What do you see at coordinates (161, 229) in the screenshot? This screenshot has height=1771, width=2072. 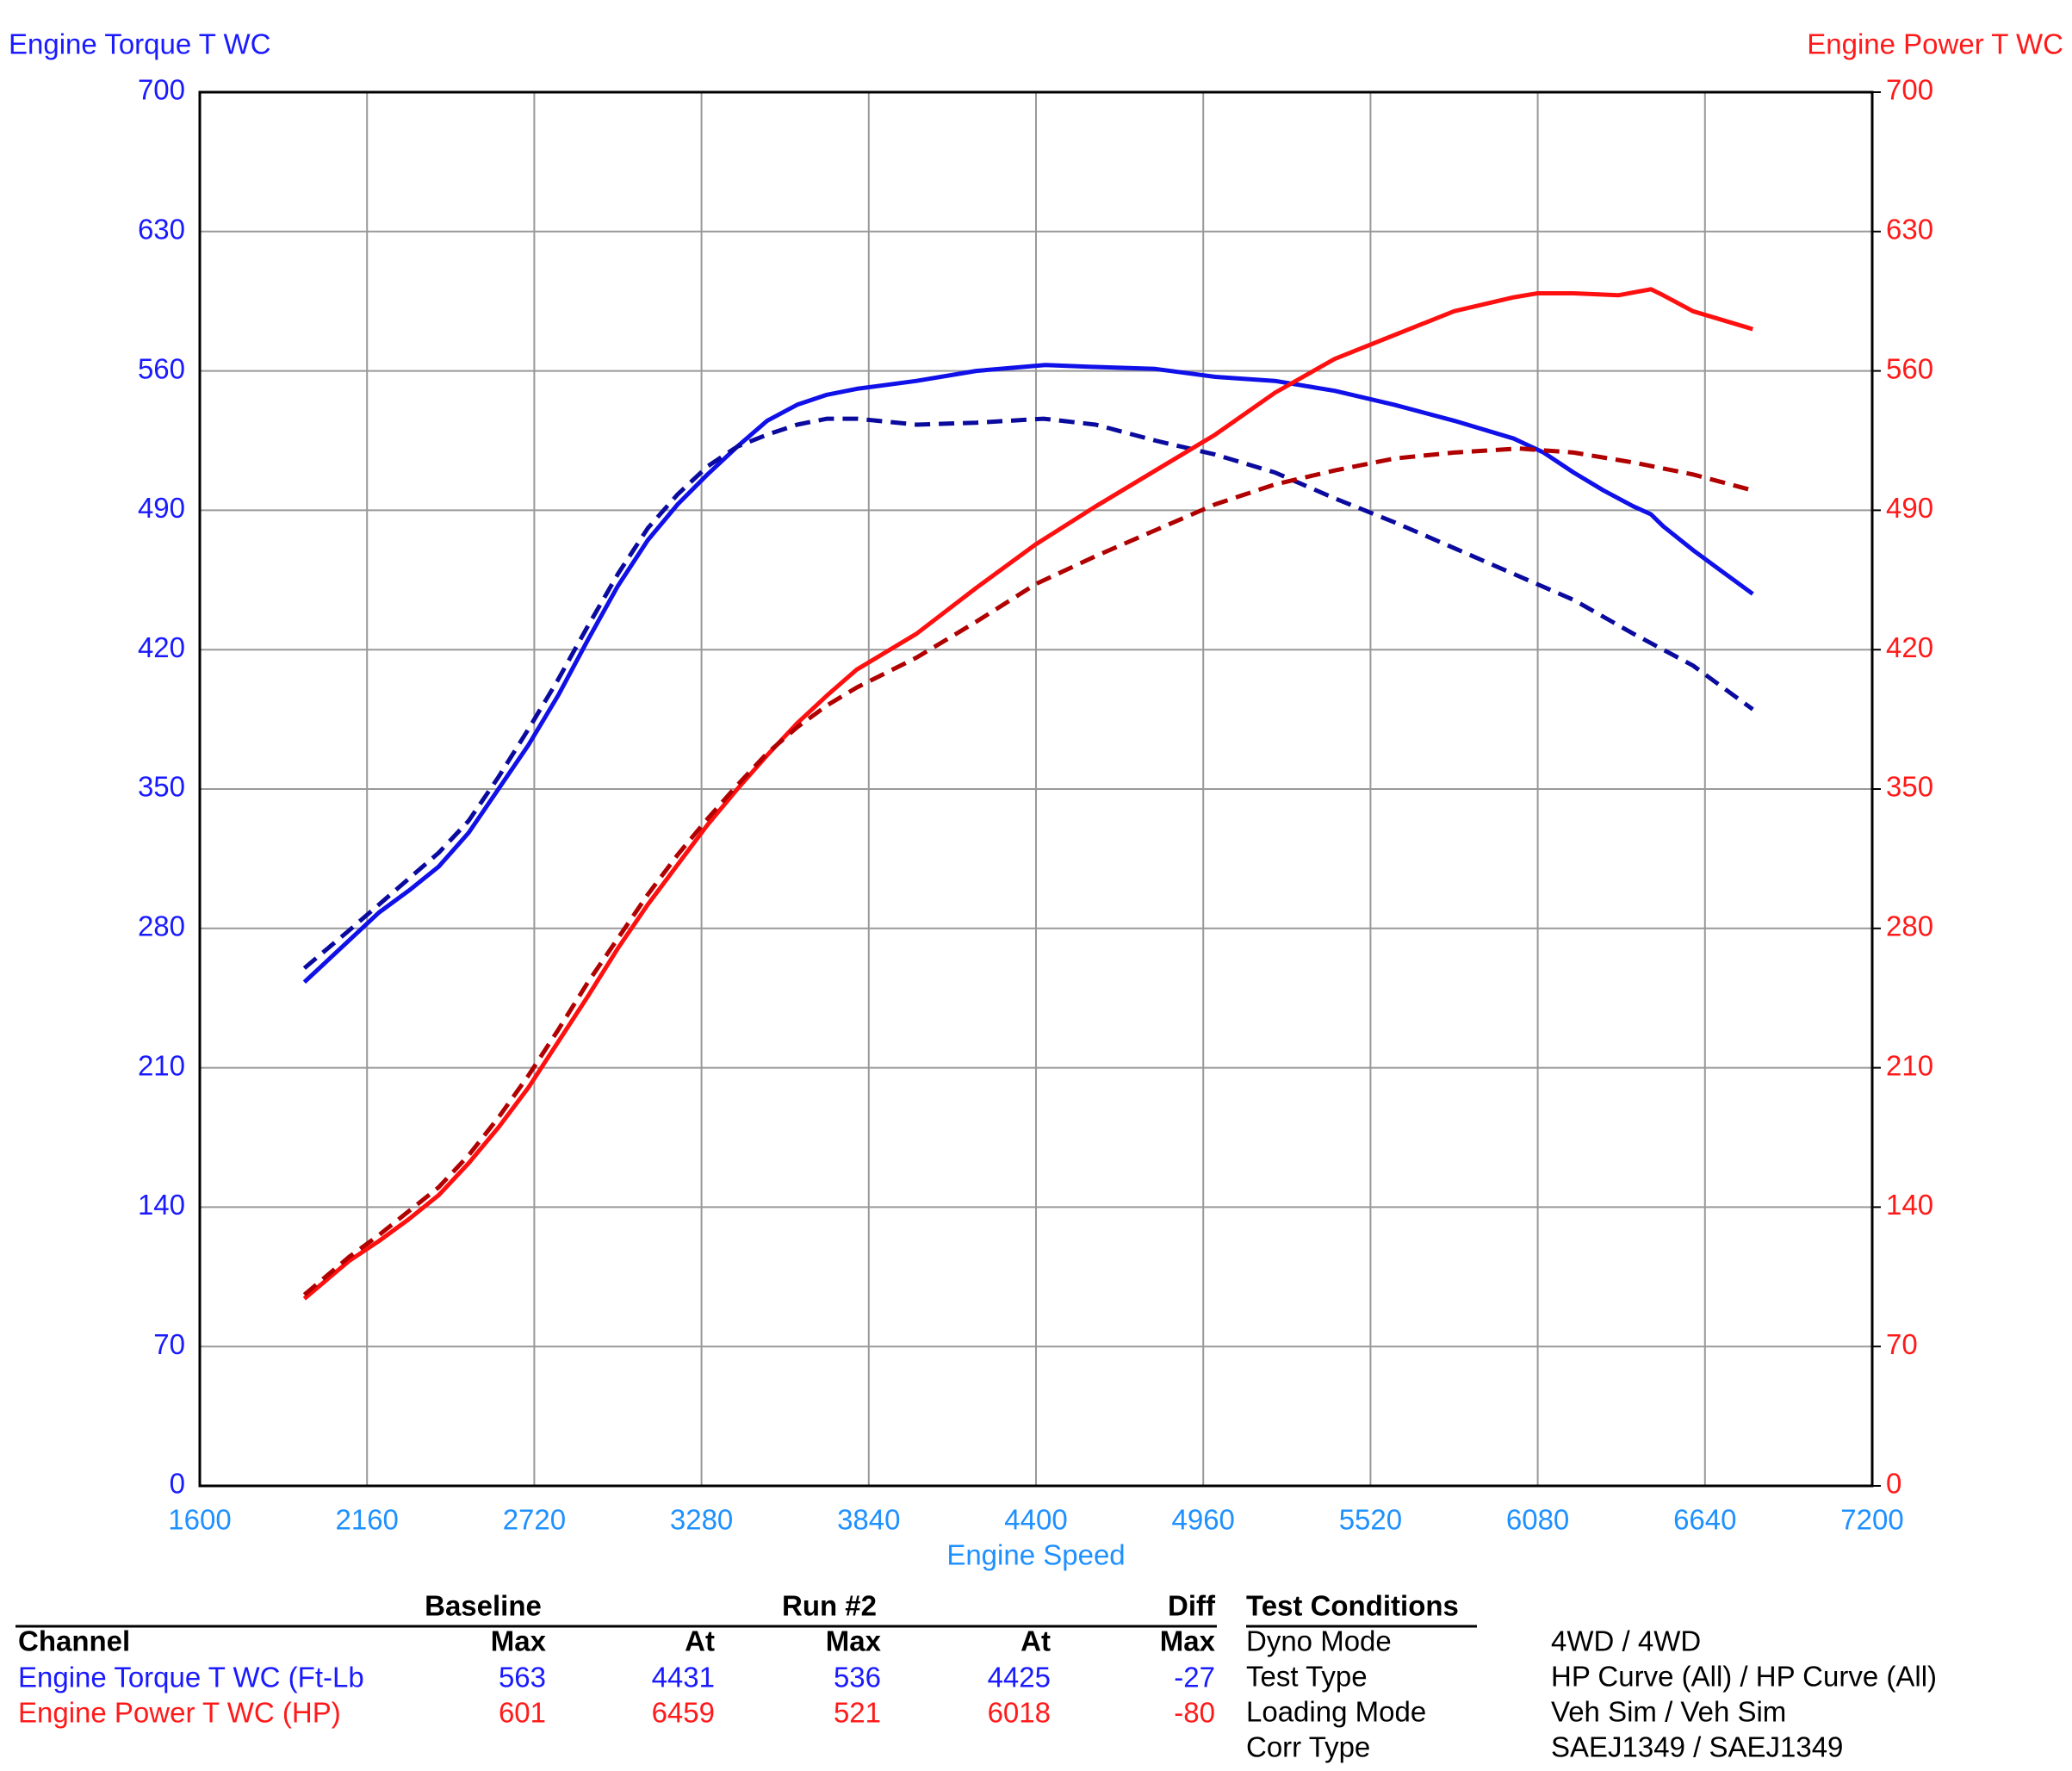 I see `y-tick-label: 630` at bounding box center [161, 229].